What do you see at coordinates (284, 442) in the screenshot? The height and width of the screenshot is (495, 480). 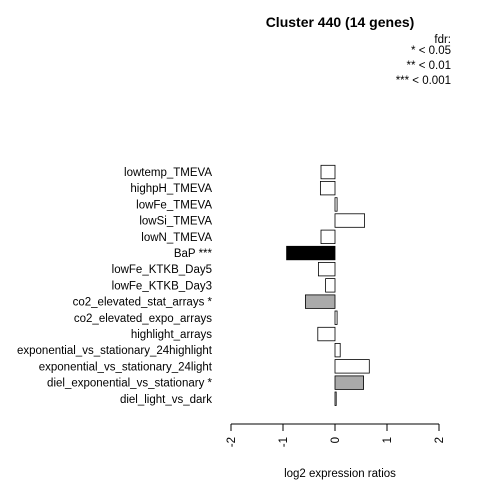 I see `x-tick-label: -1` at bounding box center [284, 442].